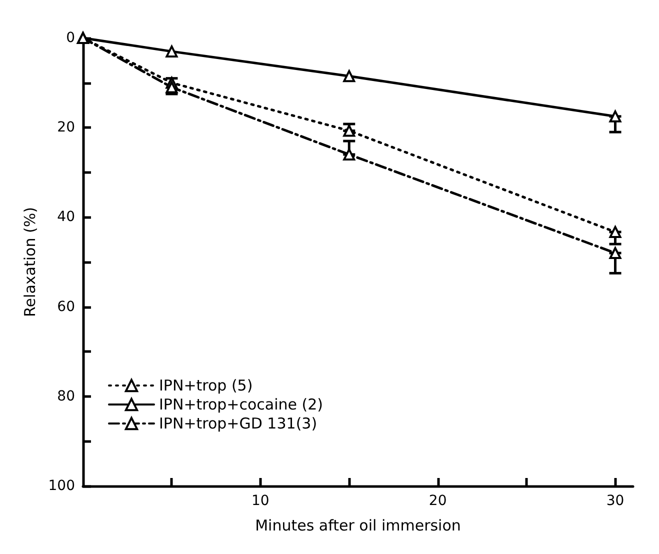 Image resolution: width=659 pixels, height=554 pixels. Describe the element at coordinates (238, 423) in the screenshot. I see `legend-label: IPN+trop+GD 131(3)` at that location.